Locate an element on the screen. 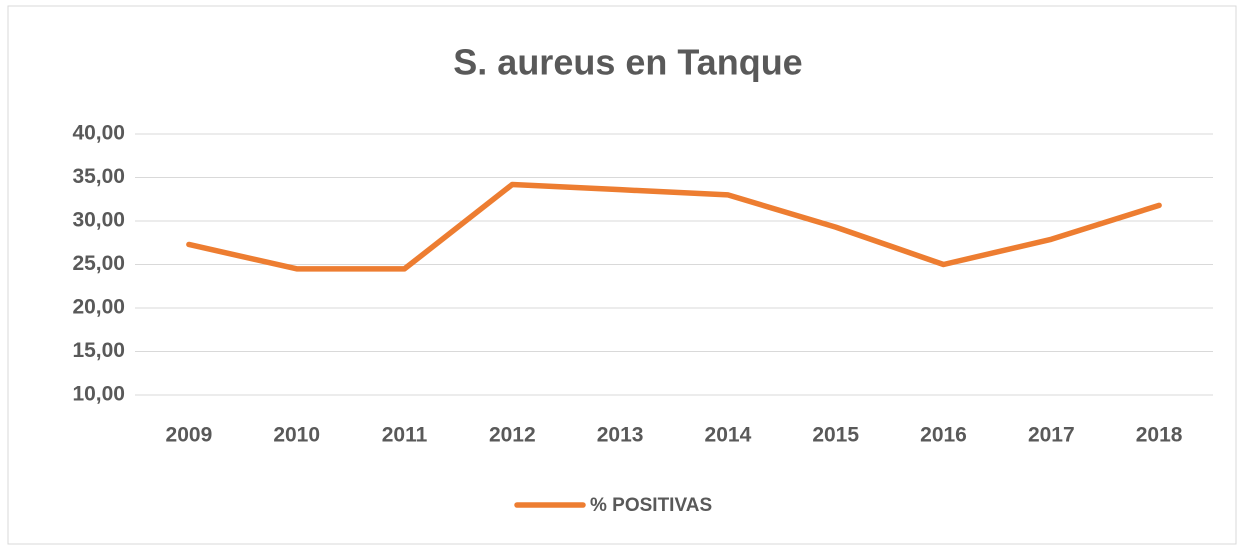  x-tick-label: 2010 is located at coordinates (296, 435).